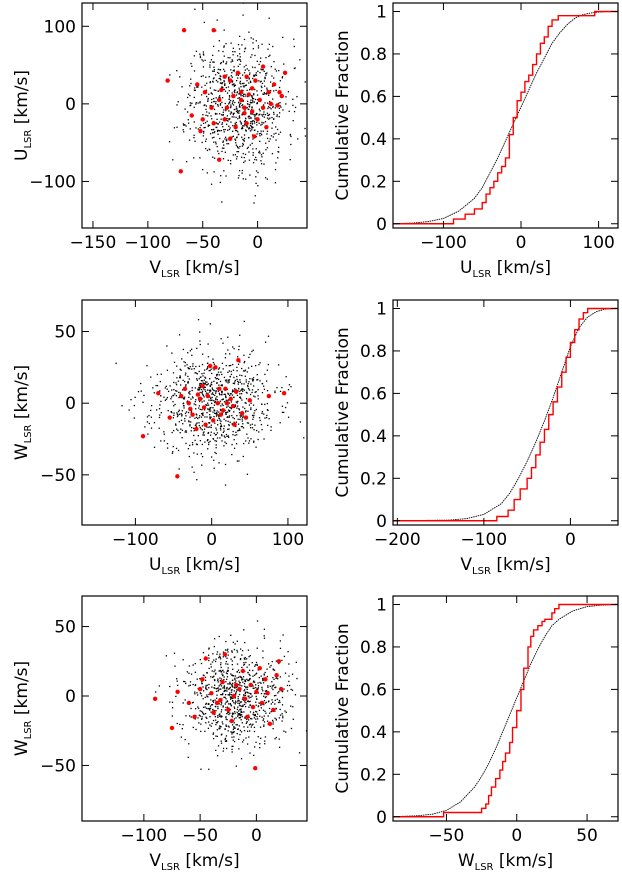 The height and width of the screenshot is (880, 622). What do you see at coordinates (505, 269) in the screenshot?
I see `x-axis-title: ULSR [km/s]` at bounding box center [505, 269].